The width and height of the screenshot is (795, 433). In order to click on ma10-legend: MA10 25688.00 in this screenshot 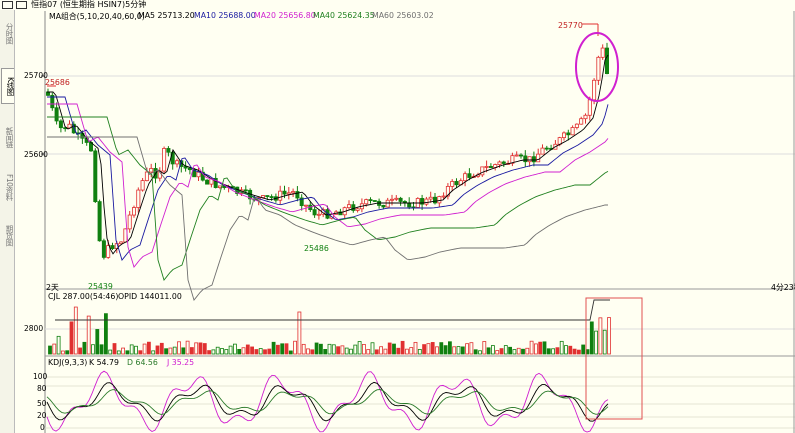, I will do `click(225, 15)`.